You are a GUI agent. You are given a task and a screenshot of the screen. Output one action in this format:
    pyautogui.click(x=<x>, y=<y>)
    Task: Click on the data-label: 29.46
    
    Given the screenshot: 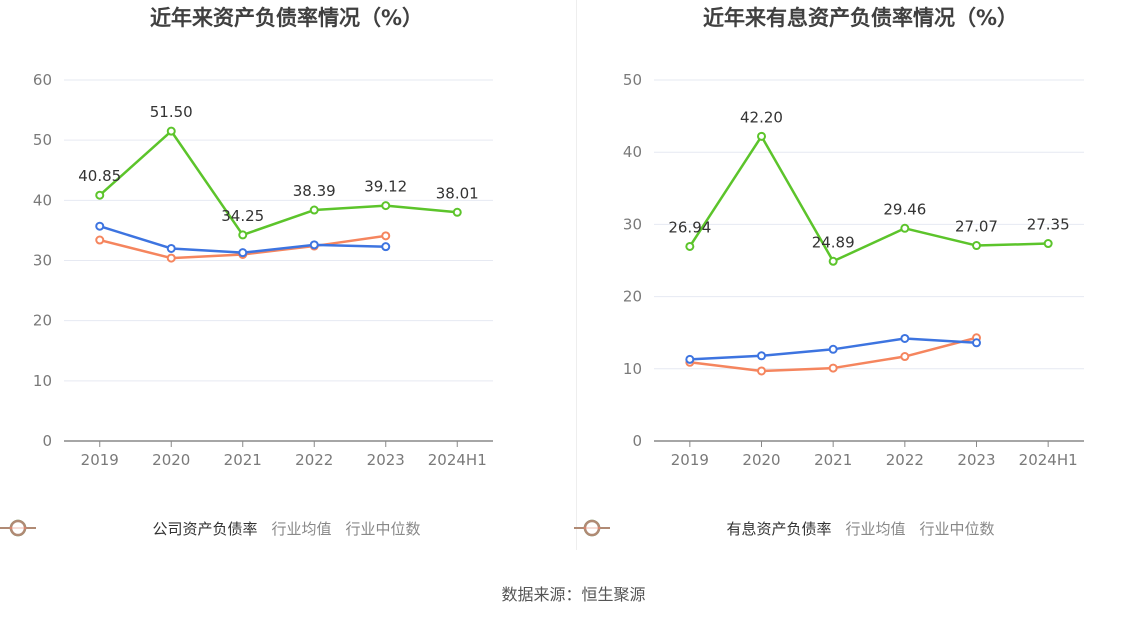 What is the action you would take?
    pyautogui.click(x=904, y=209)
    